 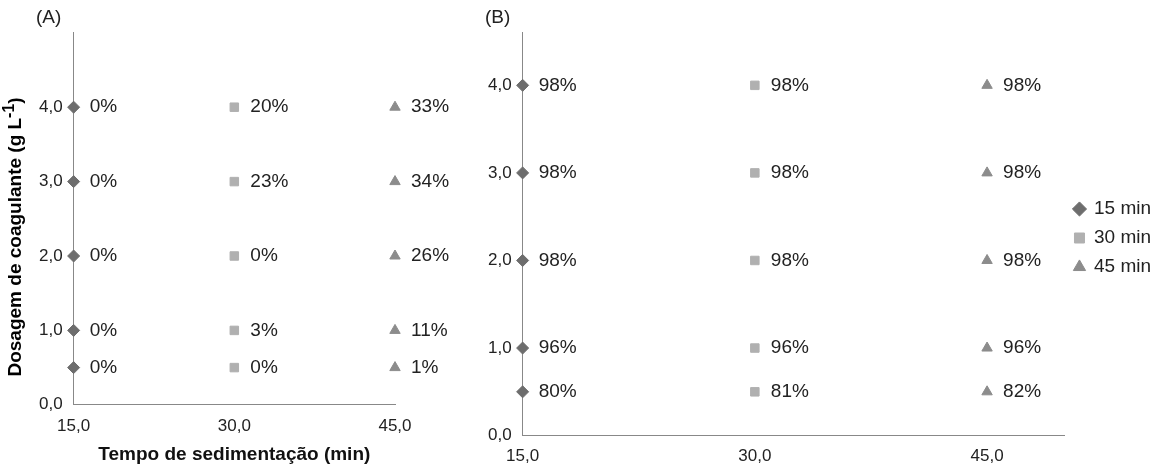 I want to click on legend-label: 45 min, so click(x=1122, y=266).